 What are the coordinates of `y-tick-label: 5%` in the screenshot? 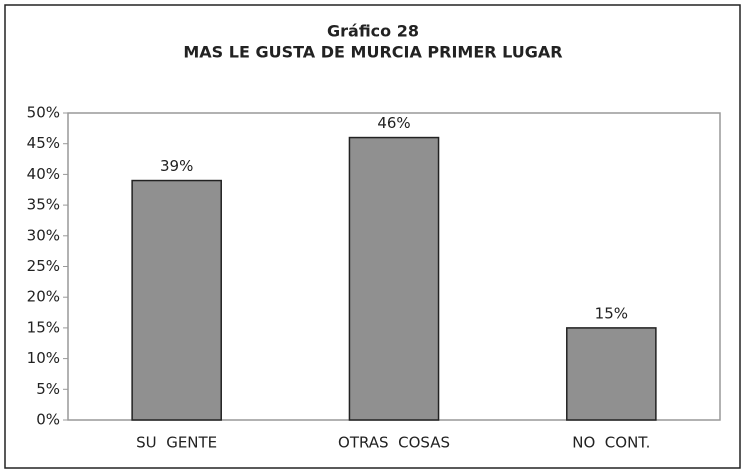 It's located at (48, 389).